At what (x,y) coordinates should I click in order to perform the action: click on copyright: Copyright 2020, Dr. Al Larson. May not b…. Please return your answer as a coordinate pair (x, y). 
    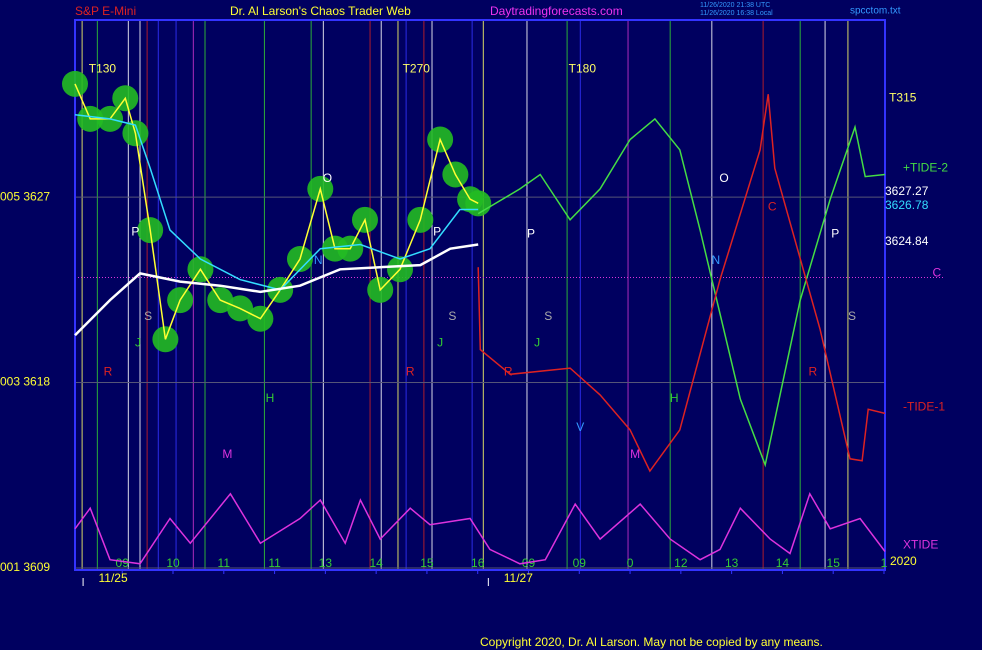
    Looking at the image, I should click on (651, 642).